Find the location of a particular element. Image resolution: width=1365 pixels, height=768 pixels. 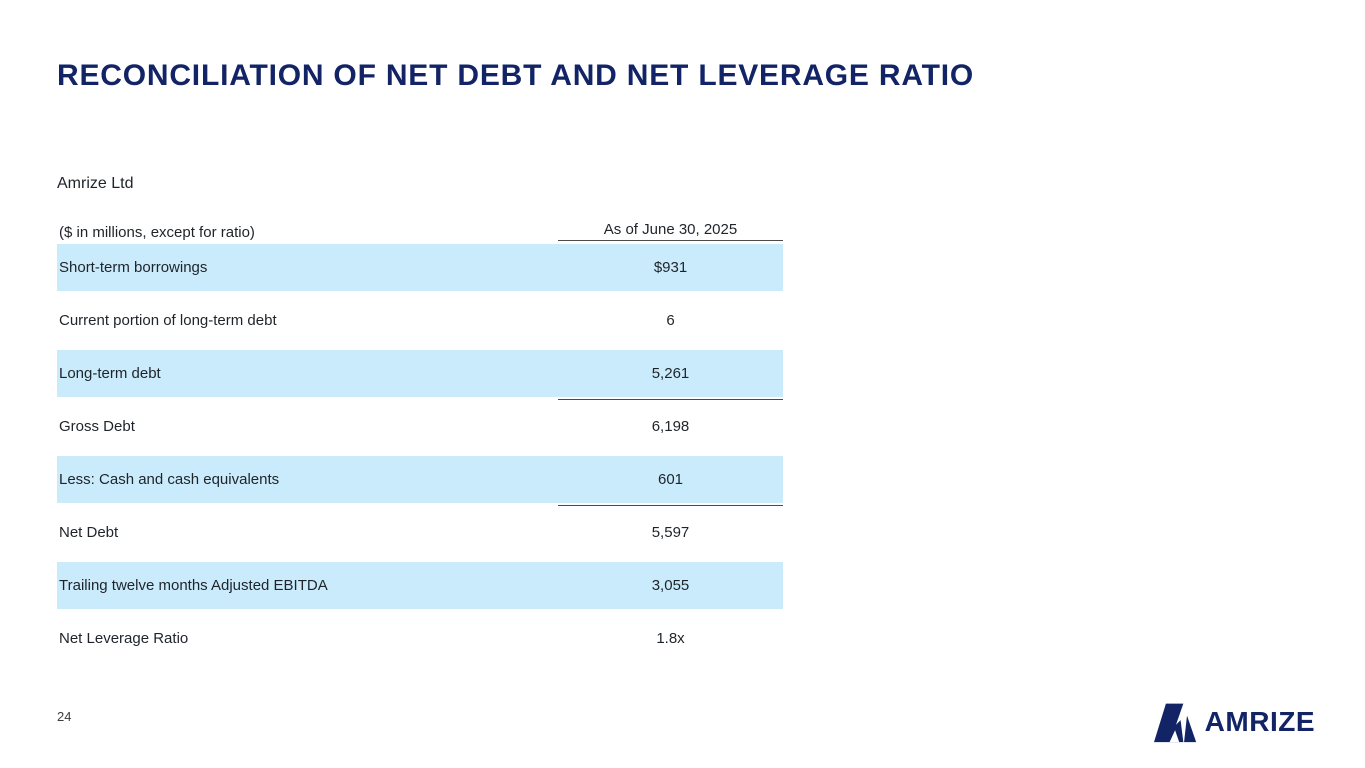

table-row-net-leverage-ratio: Net Leverage Ratio 1.8x is located at coordinates (420, 638).